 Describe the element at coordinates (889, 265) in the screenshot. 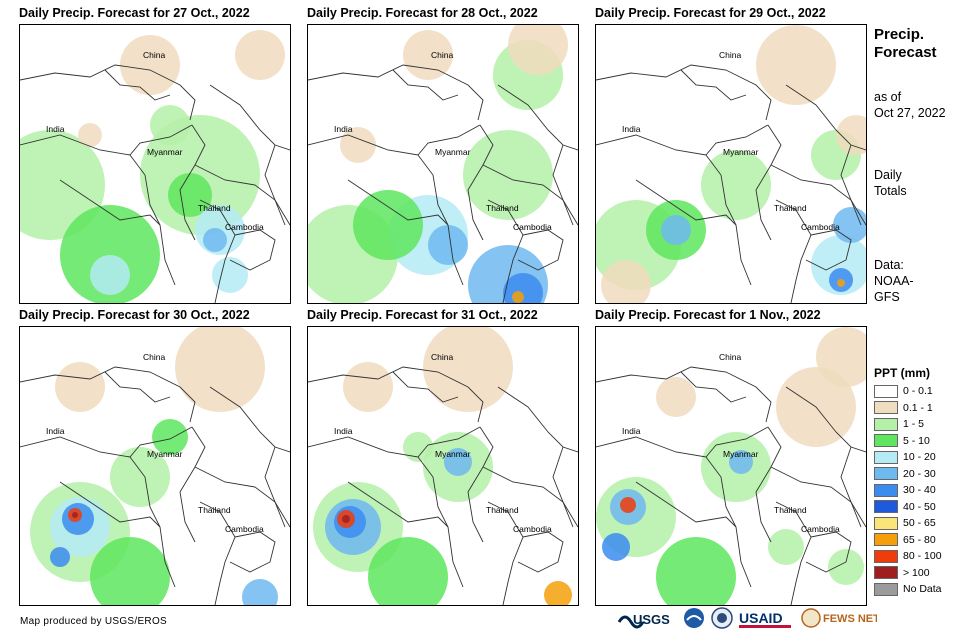

I see `data-line-1: Data:` at that location.